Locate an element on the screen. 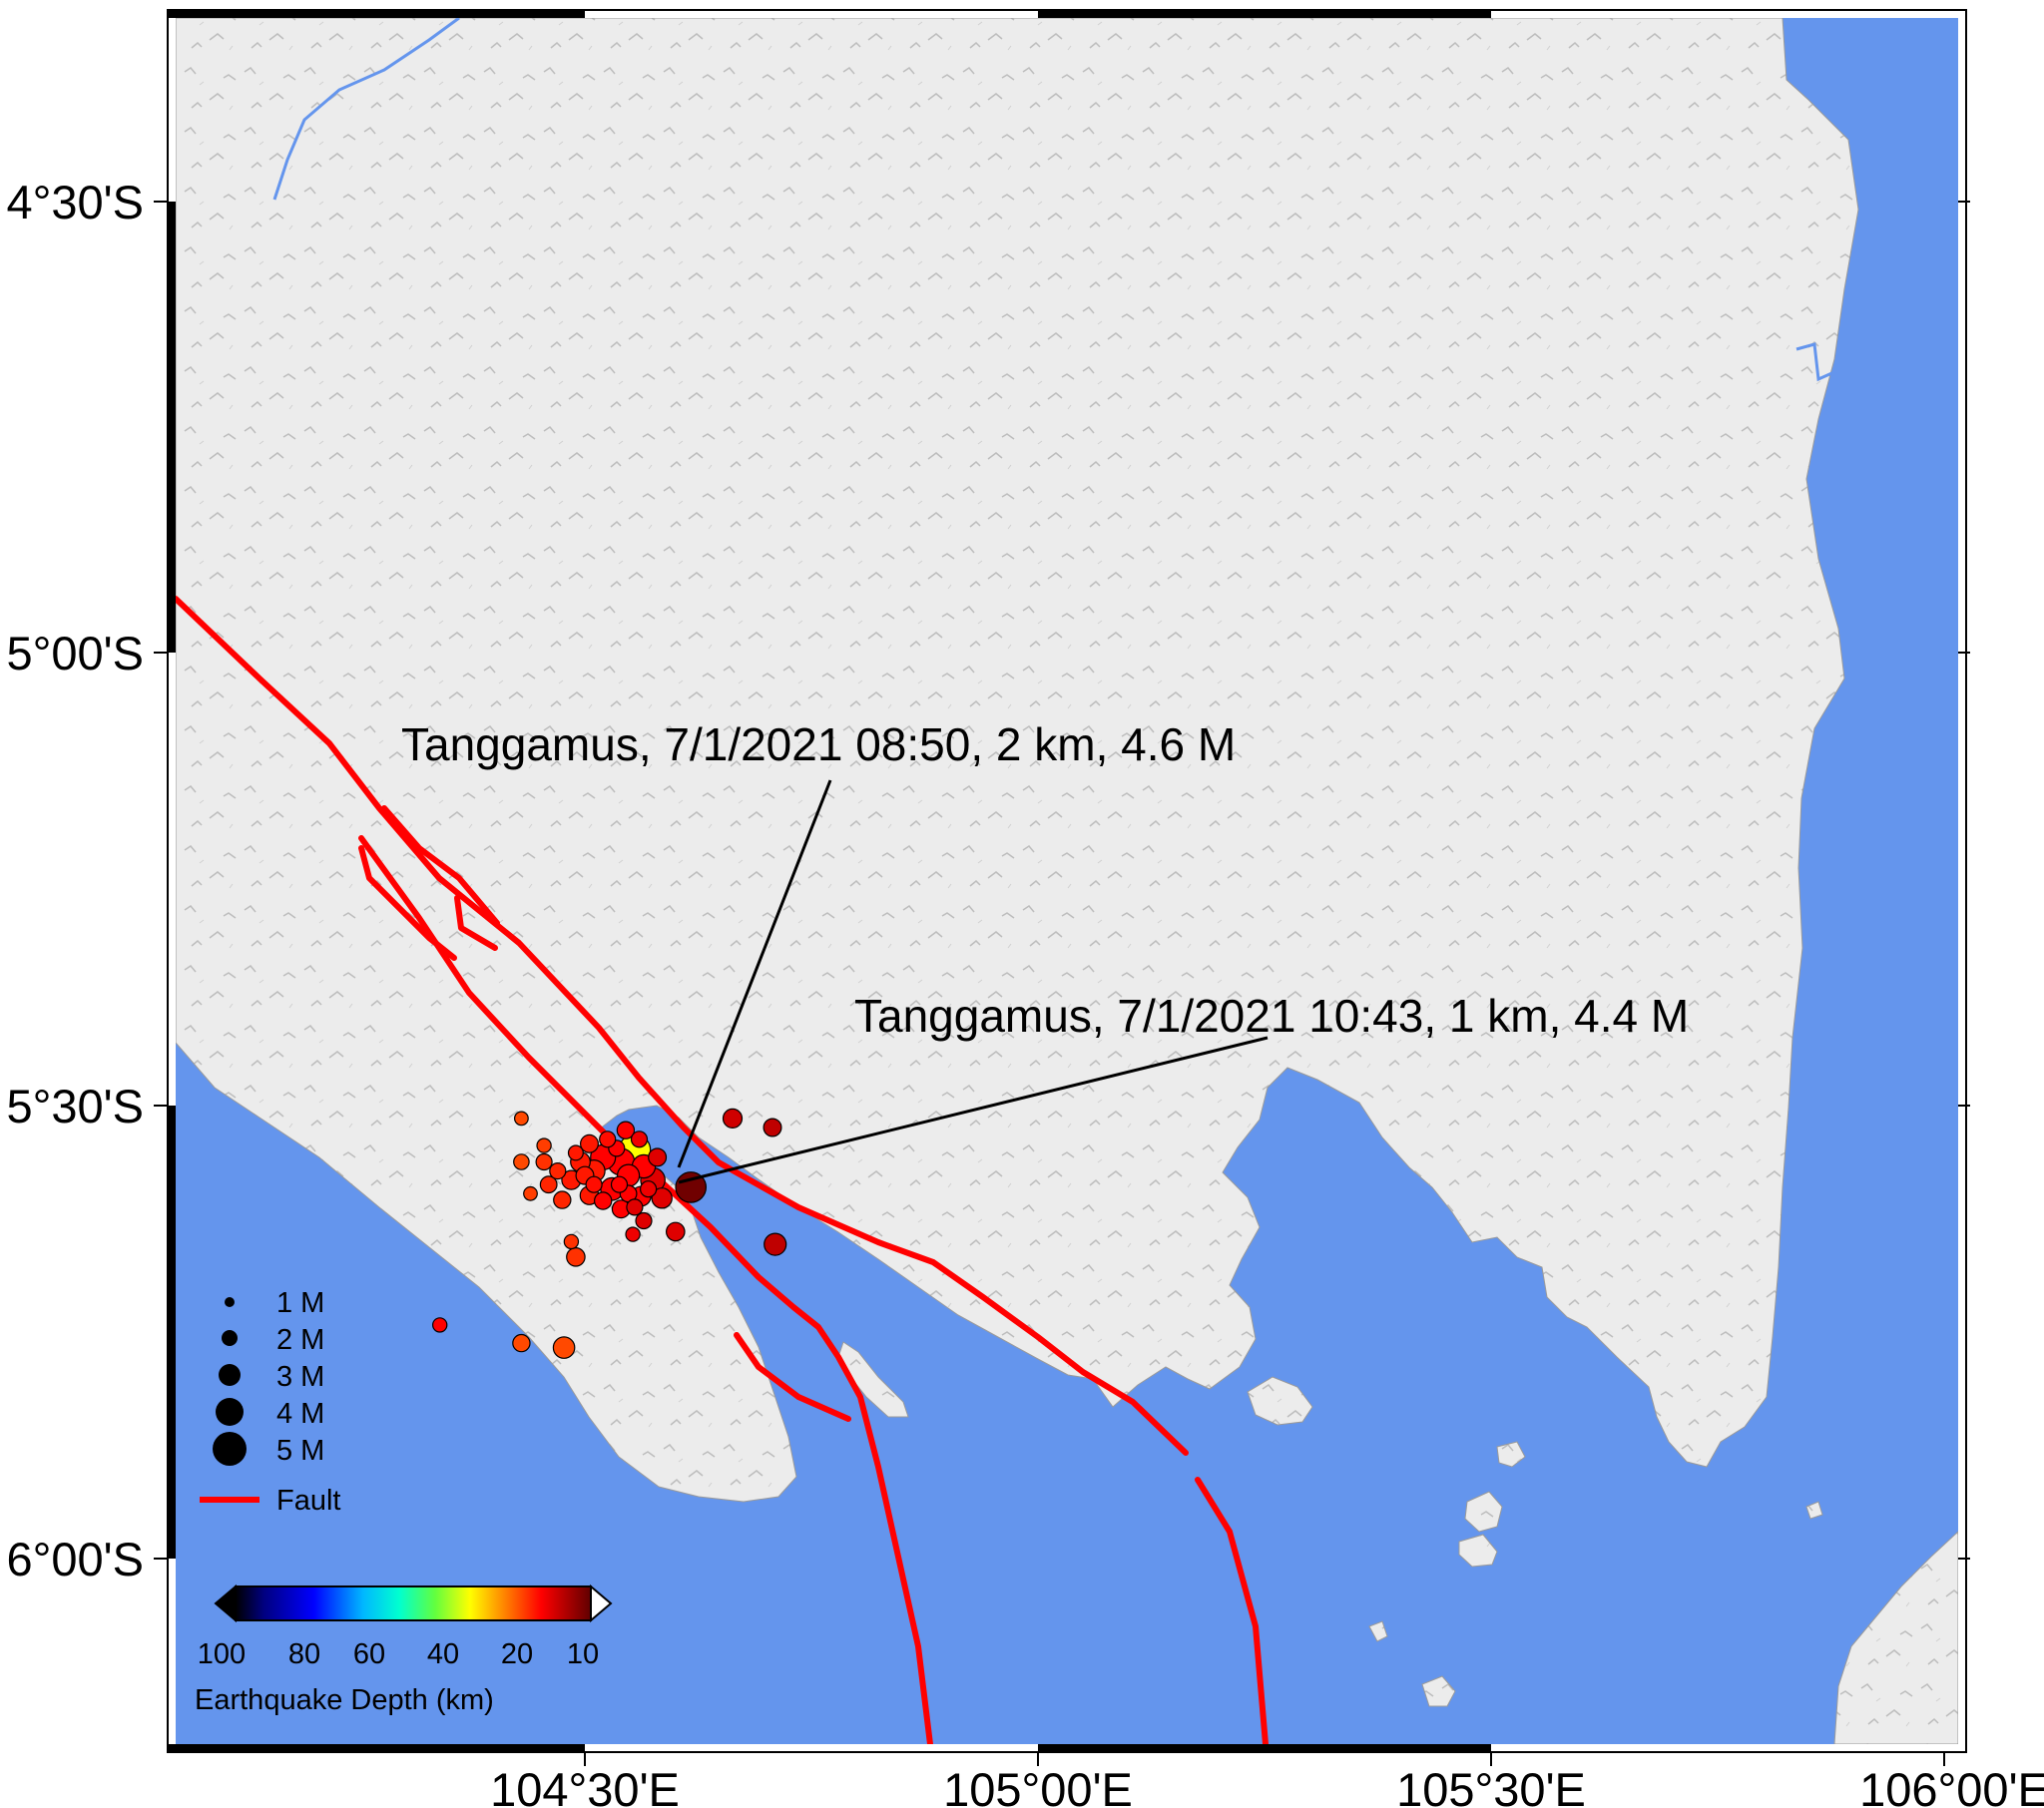  lat-label: 6°00'S is located at coordinates (75, 1559).